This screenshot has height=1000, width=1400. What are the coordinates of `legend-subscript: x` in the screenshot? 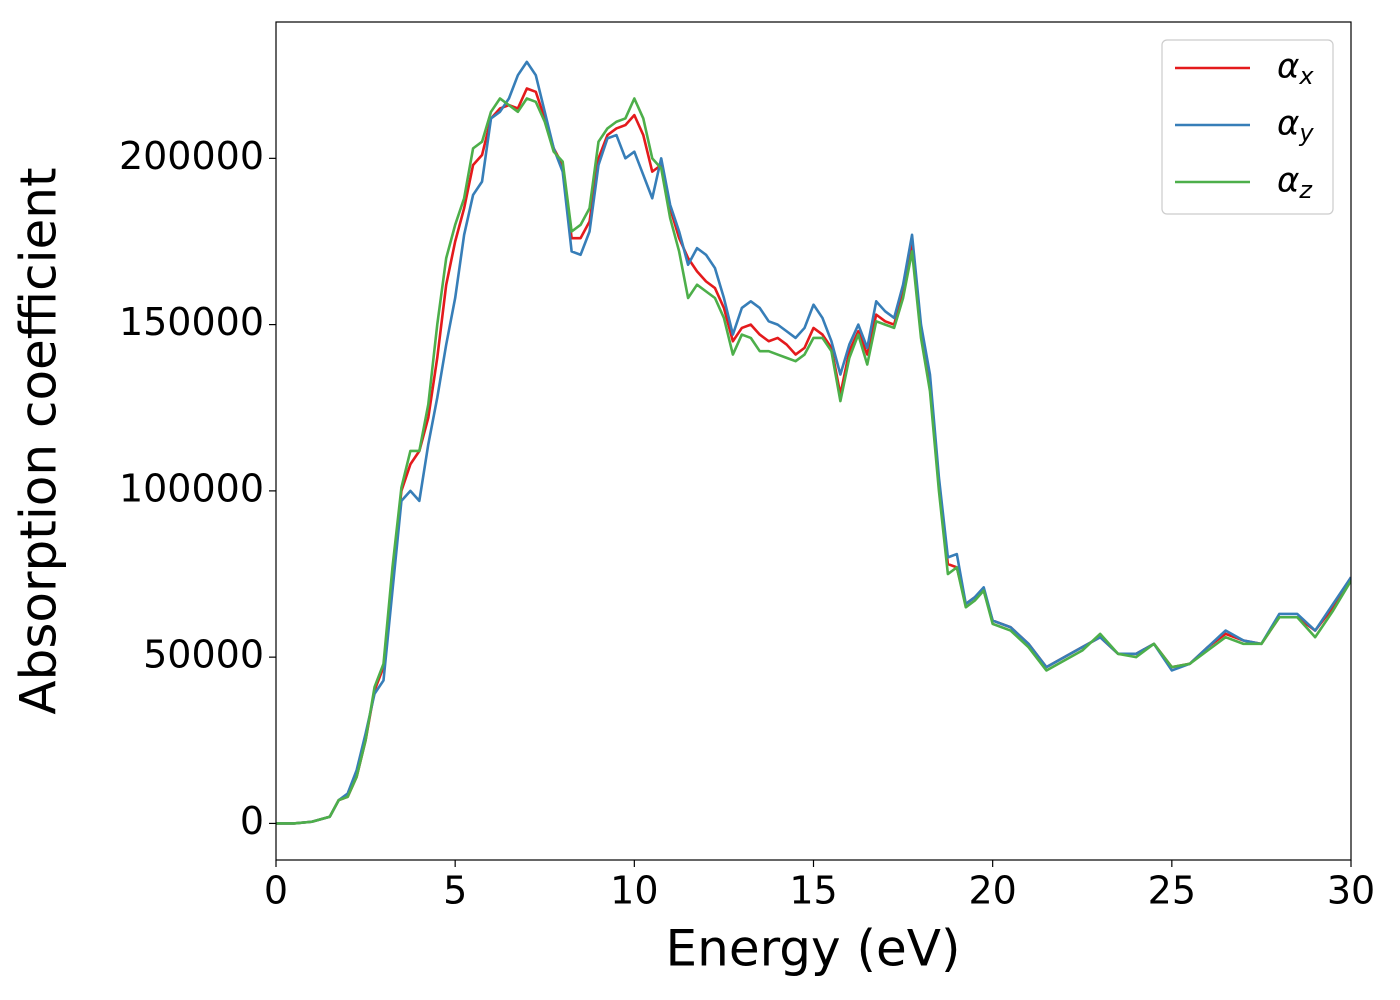 It's located at (1306, 76).